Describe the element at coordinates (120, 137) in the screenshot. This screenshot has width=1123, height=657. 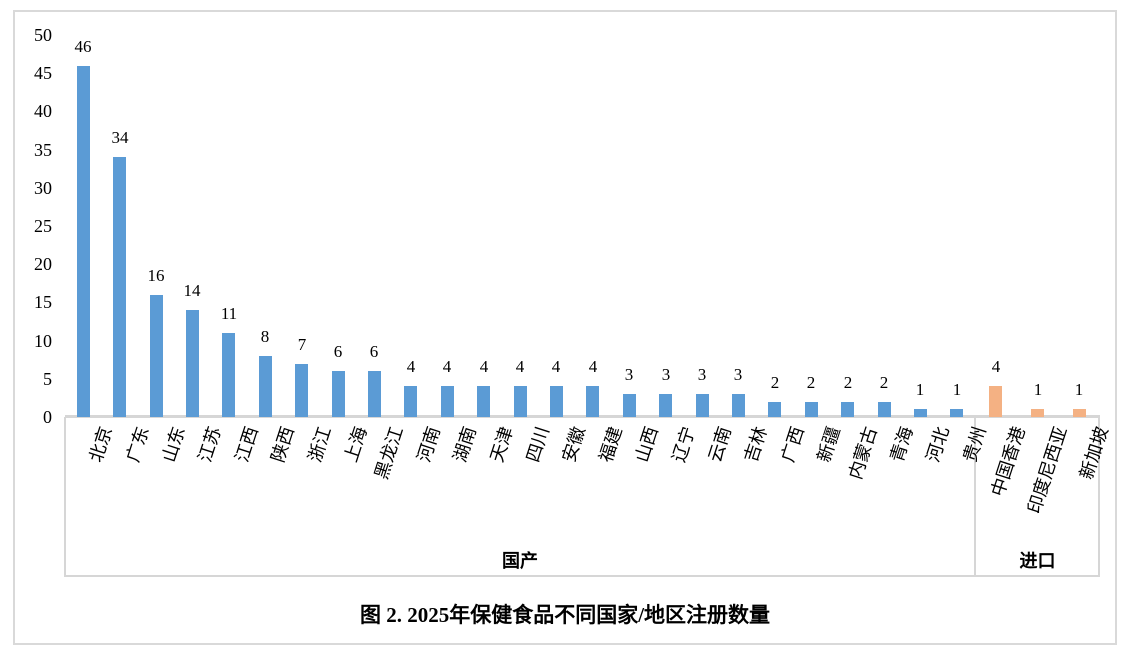
I see `bar-value-label: 34` at that location.